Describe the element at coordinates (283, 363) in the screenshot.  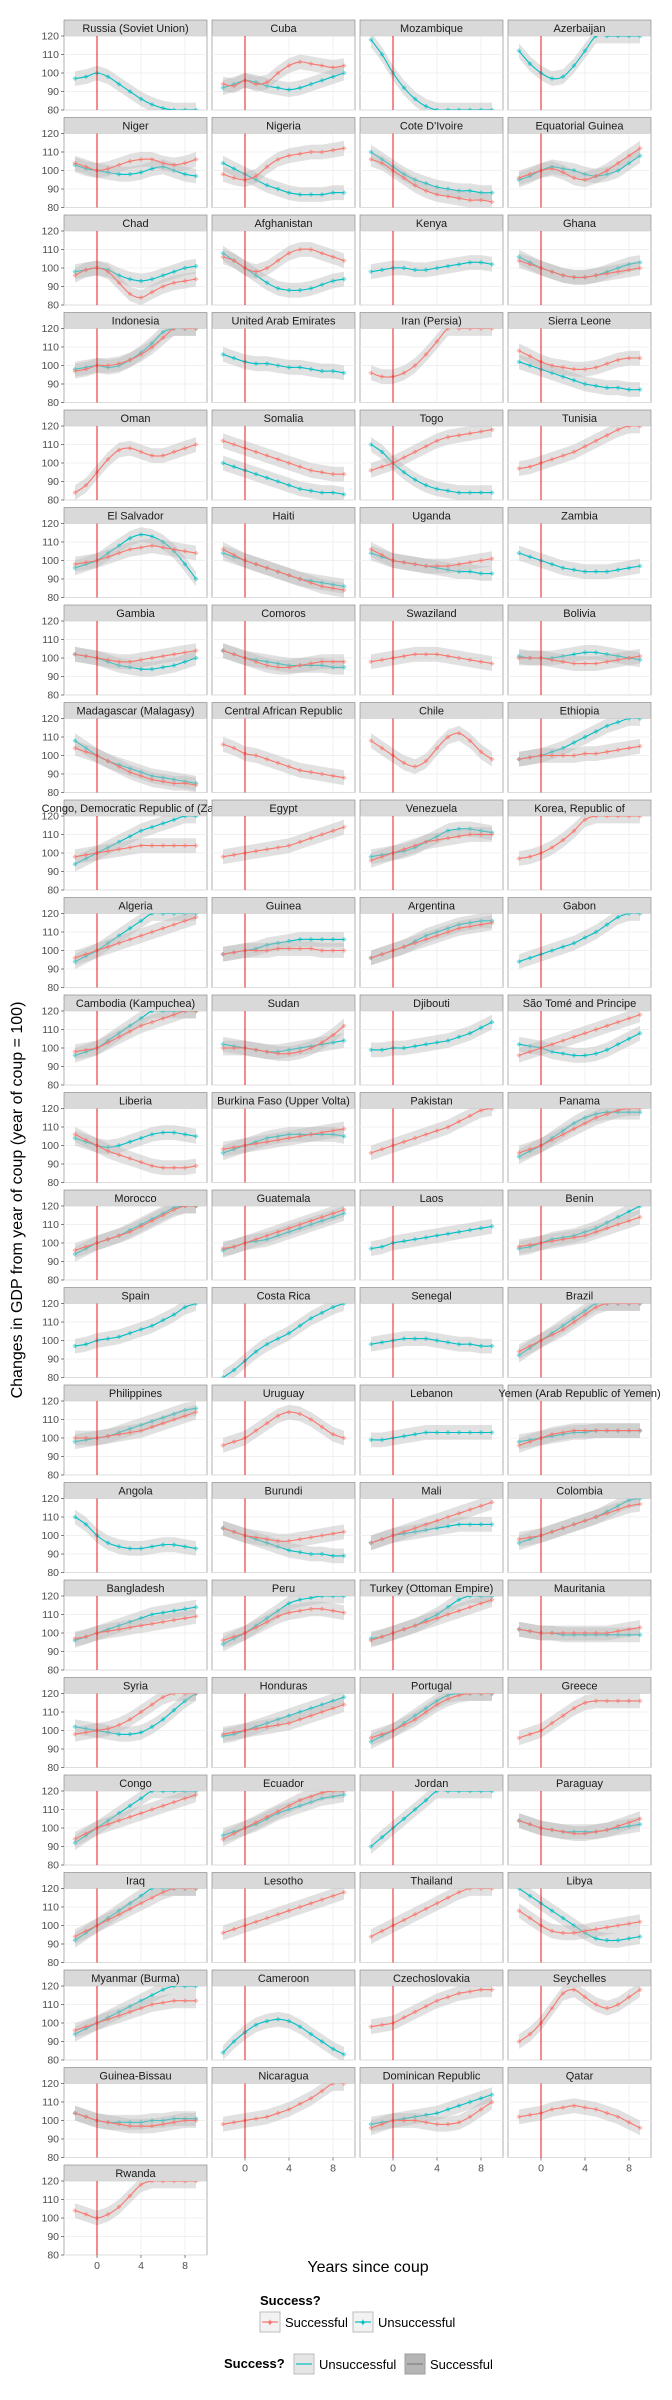
I see `trend-line-unsuccessful` at that location.